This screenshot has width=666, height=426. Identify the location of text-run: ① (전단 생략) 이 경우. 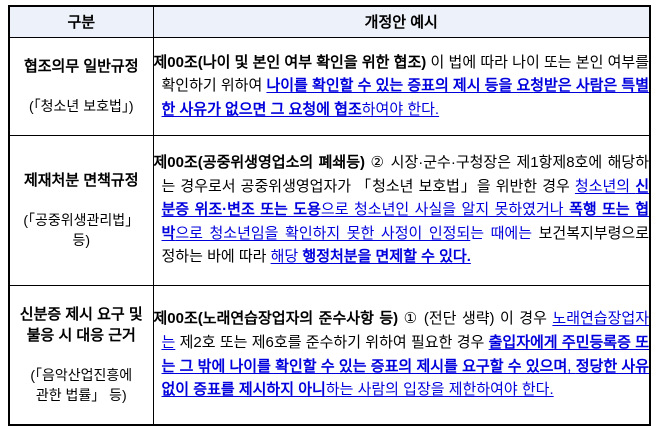
(475, 319).